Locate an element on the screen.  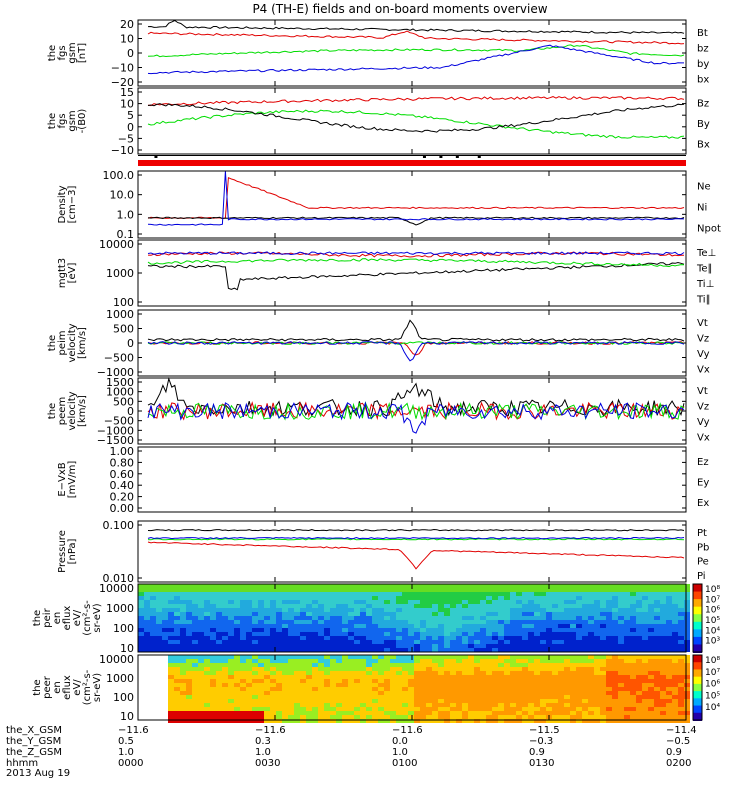
y-axis-label: [nT] is located at coordinates (82, 53).